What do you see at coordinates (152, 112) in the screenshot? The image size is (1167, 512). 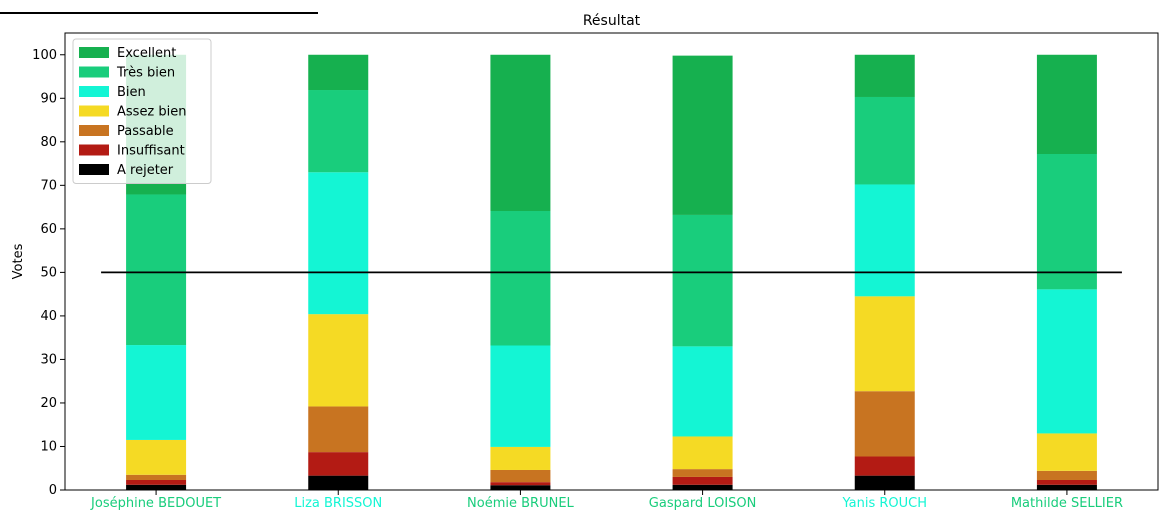 I see `legend-entry: Assez bien` at bounding box center [152, 112].